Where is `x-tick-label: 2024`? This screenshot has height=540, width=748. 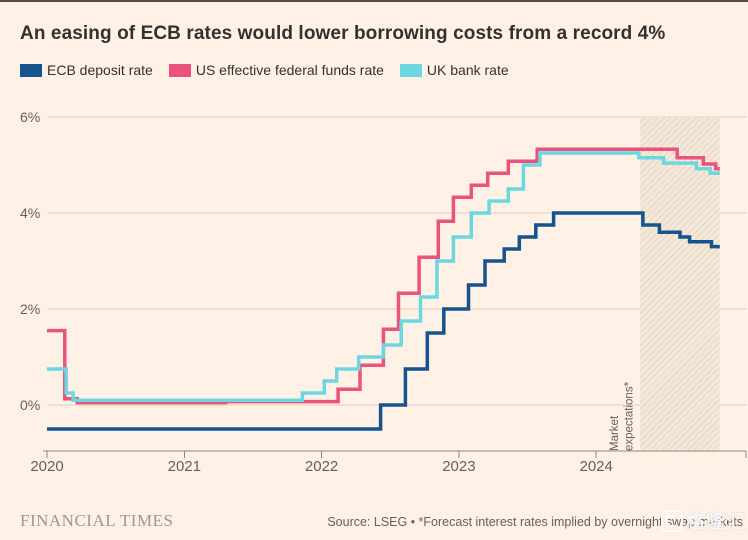
x-tick-label: 2024 is located at coordinates (596, 466).